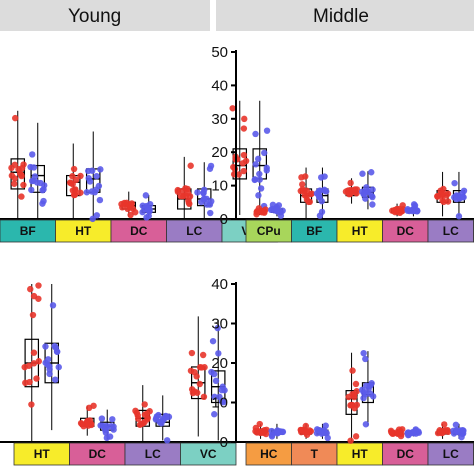 The height and width of the screenshot is (474, 474). What do you see at coordinates (277, 431) in the screenshot?
I see `box-middle-bottom-hc-s1` at bounding box center [277, 431].